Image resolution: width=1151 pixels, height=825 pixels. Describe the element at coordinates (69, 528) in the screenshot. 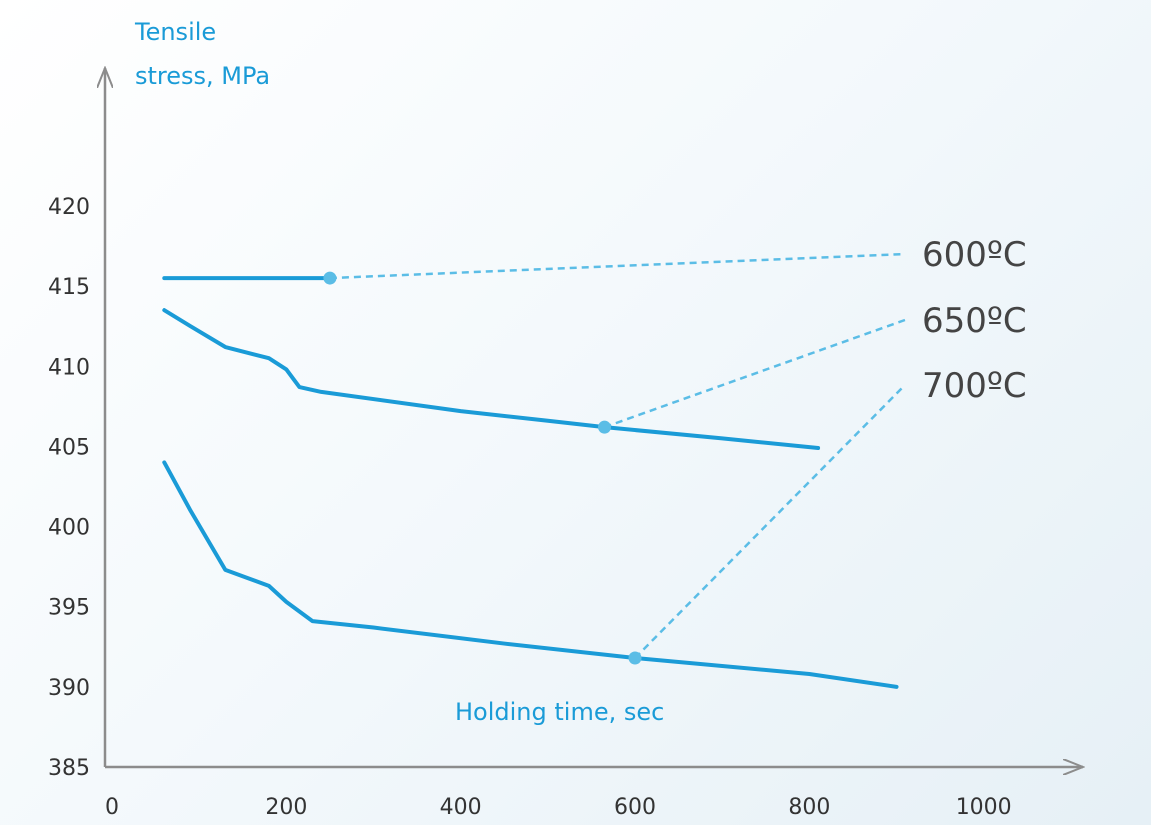

I see `y-tick-label: 400` at that location.